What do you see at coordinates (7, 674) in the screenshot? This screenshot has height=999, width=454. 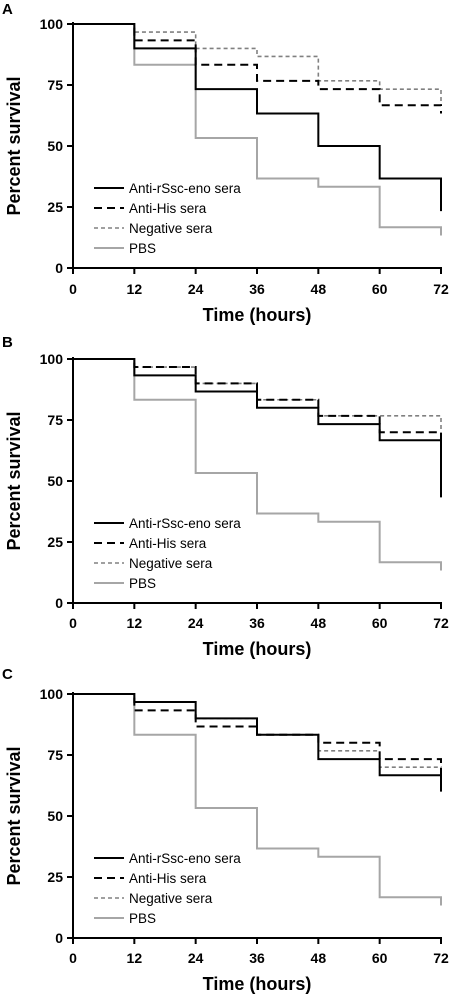 I see `panel-label: C` at bounding box center [7, 674].